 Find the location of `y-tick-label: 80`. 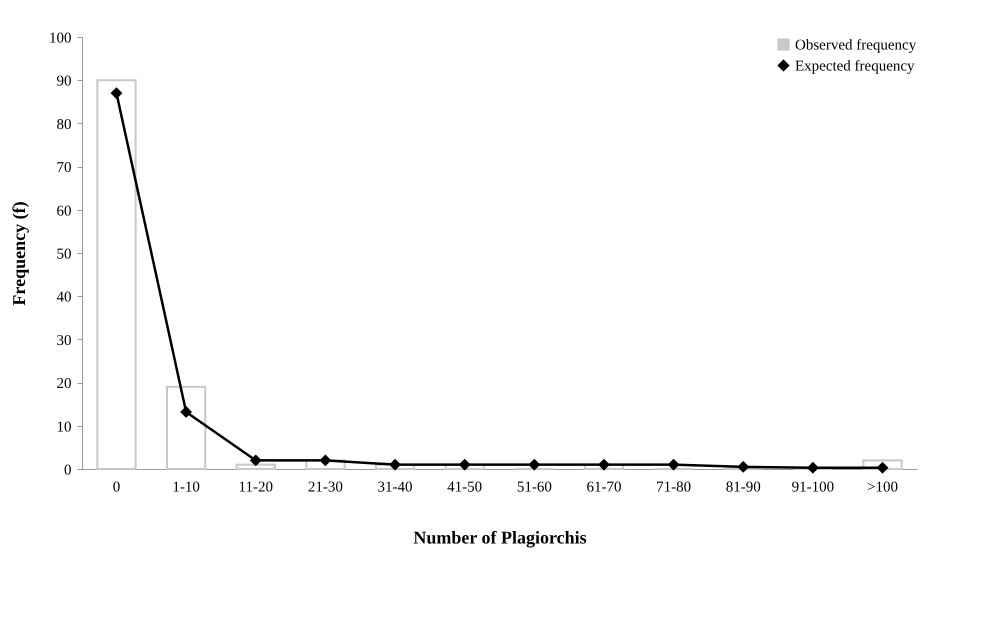

y-tick-label: 80 is located at coordinates (64, 124).